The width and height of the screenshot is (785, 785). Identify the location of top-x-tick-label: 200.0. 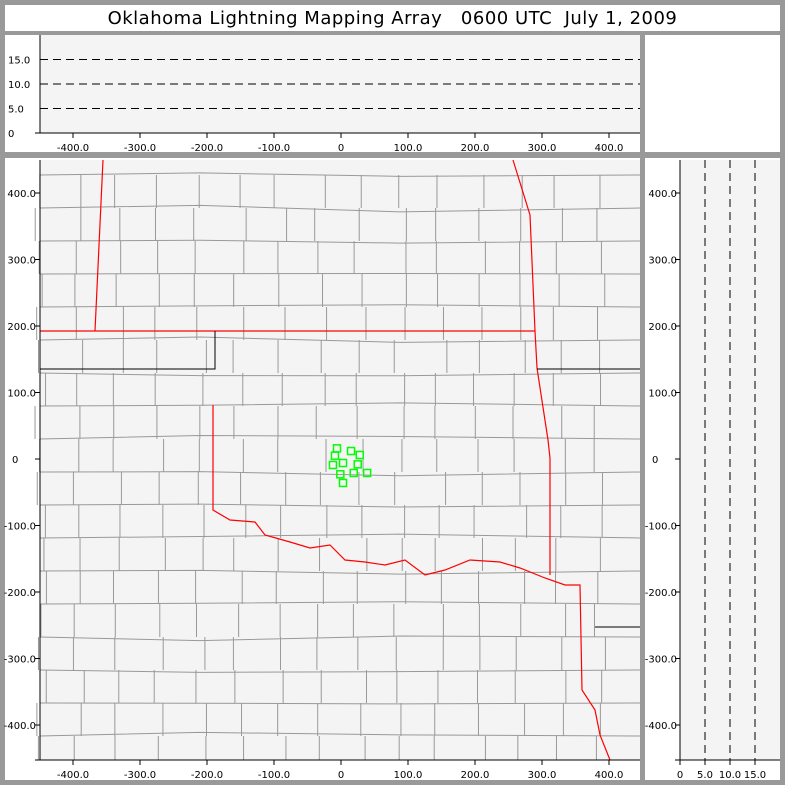
(475, 148).